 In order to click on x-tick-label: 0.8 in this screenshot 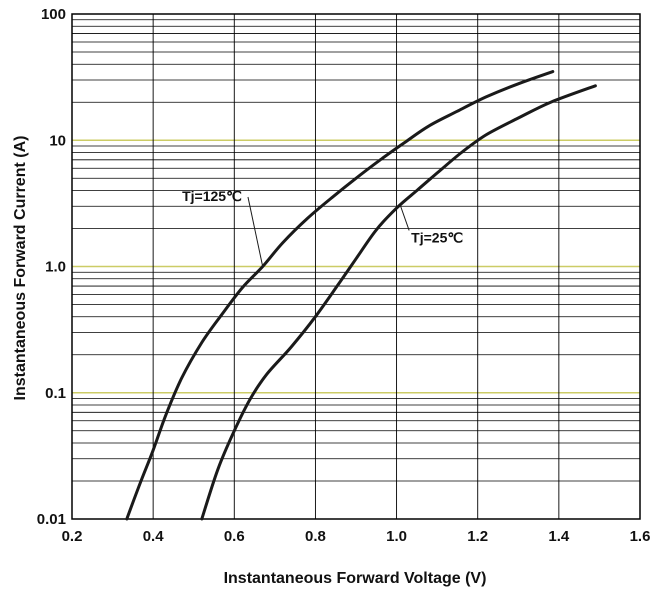, I will do `click(315, 536)`.